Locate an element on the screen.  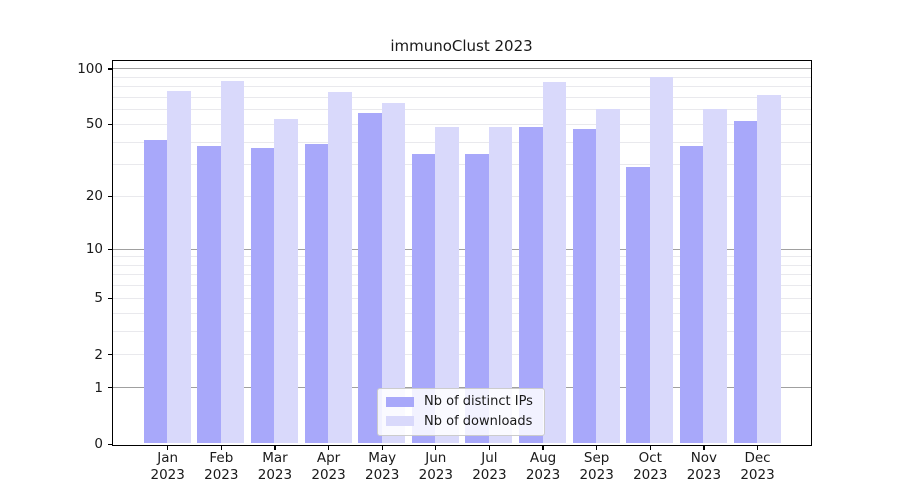
x-tick-month: Sep is located at coordinates (596, 458).